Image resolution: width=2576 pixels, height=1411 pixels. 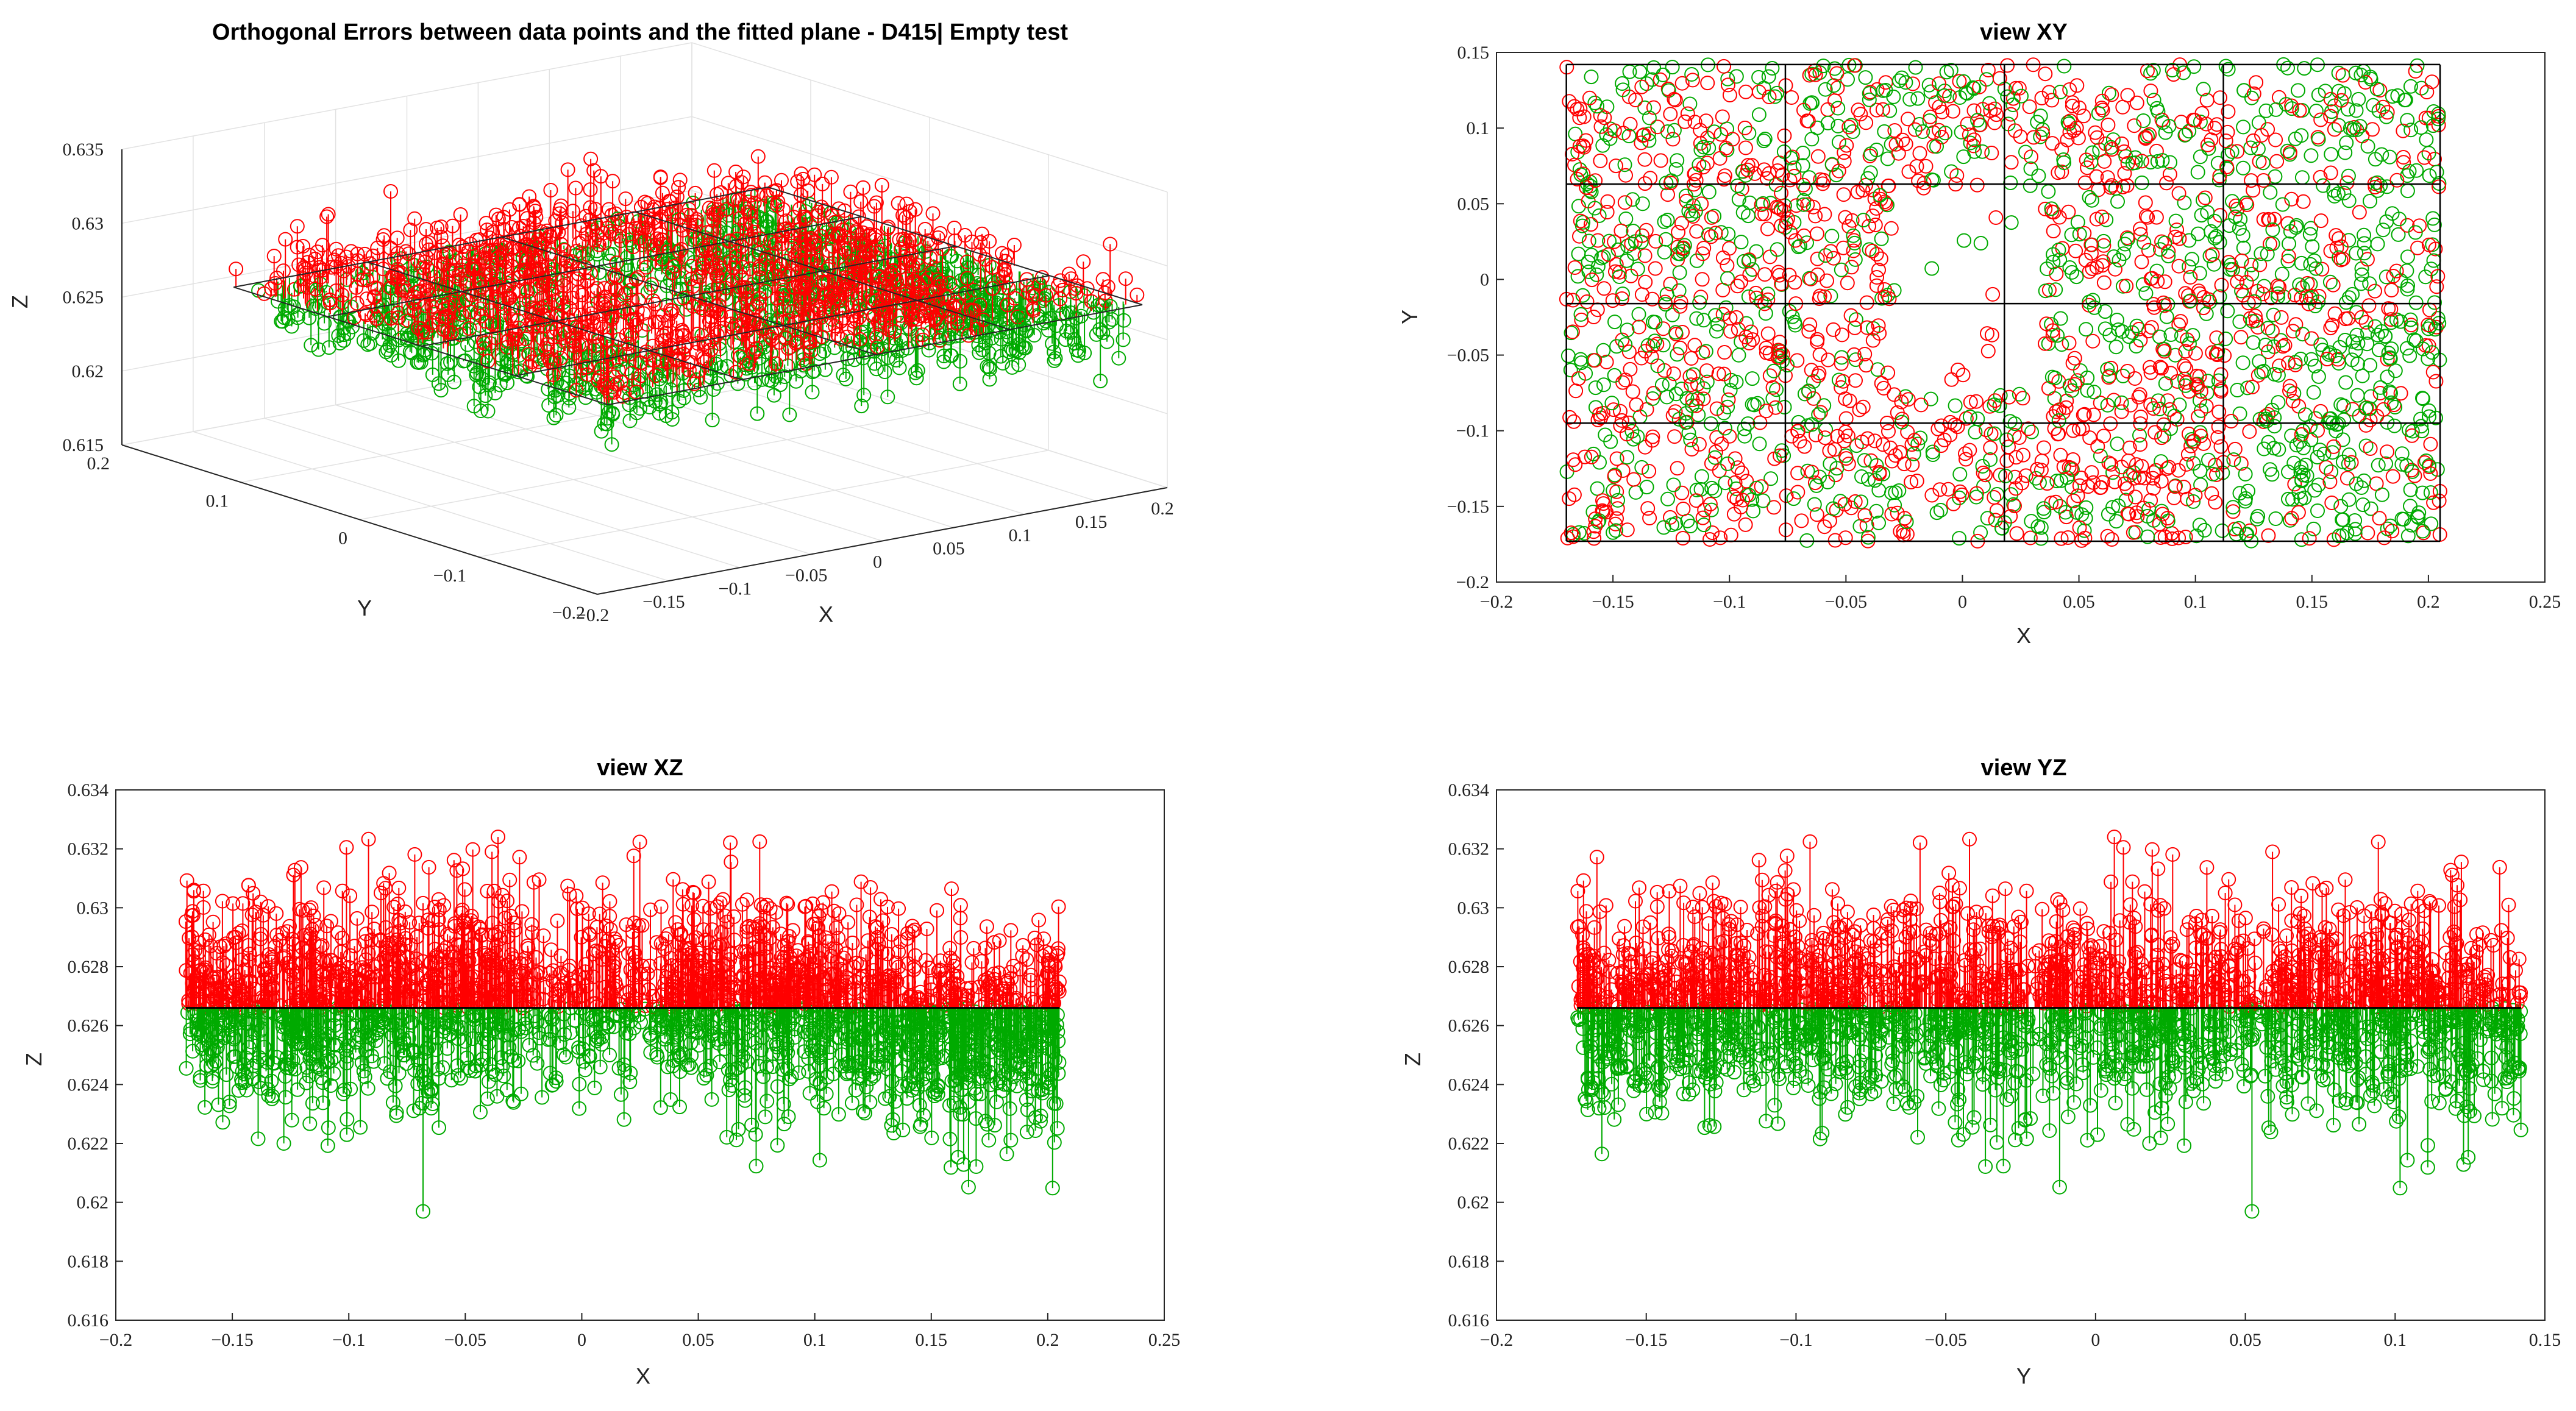 What do you see at coordinates (1091, 522) in the screenshot?
I see `plot-3d-xtick-label: 0.15` at bounding box center [1091, 522].